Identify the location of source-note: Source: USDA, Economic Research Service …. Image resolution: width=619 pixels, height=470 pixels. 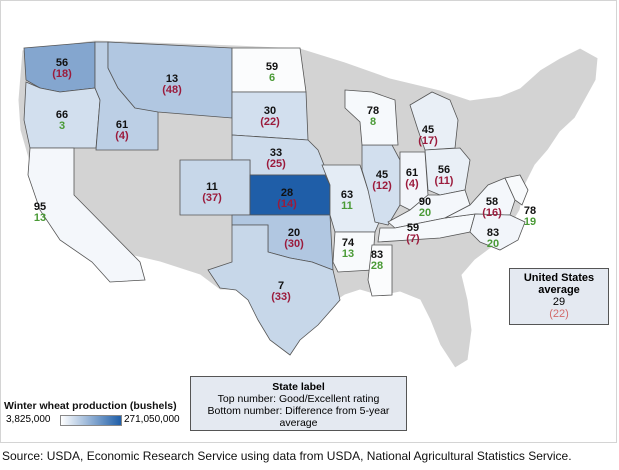
(287, 456).